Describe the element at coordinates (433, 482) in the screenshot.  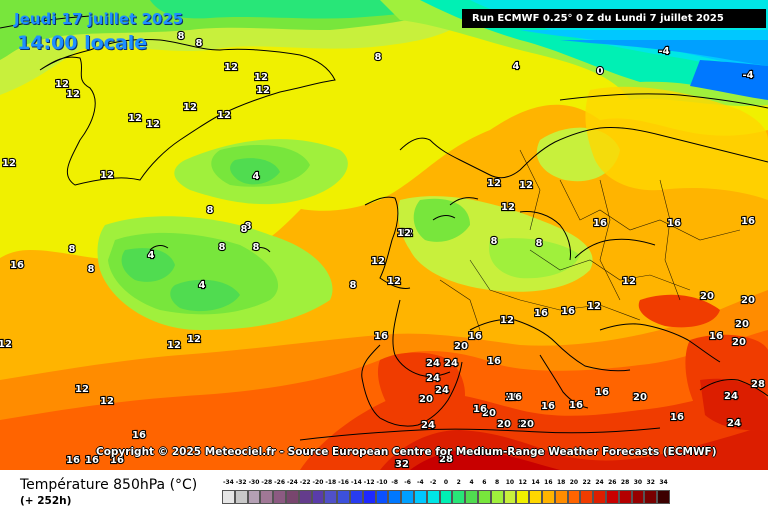
I see `scale-label: -2` at that location.